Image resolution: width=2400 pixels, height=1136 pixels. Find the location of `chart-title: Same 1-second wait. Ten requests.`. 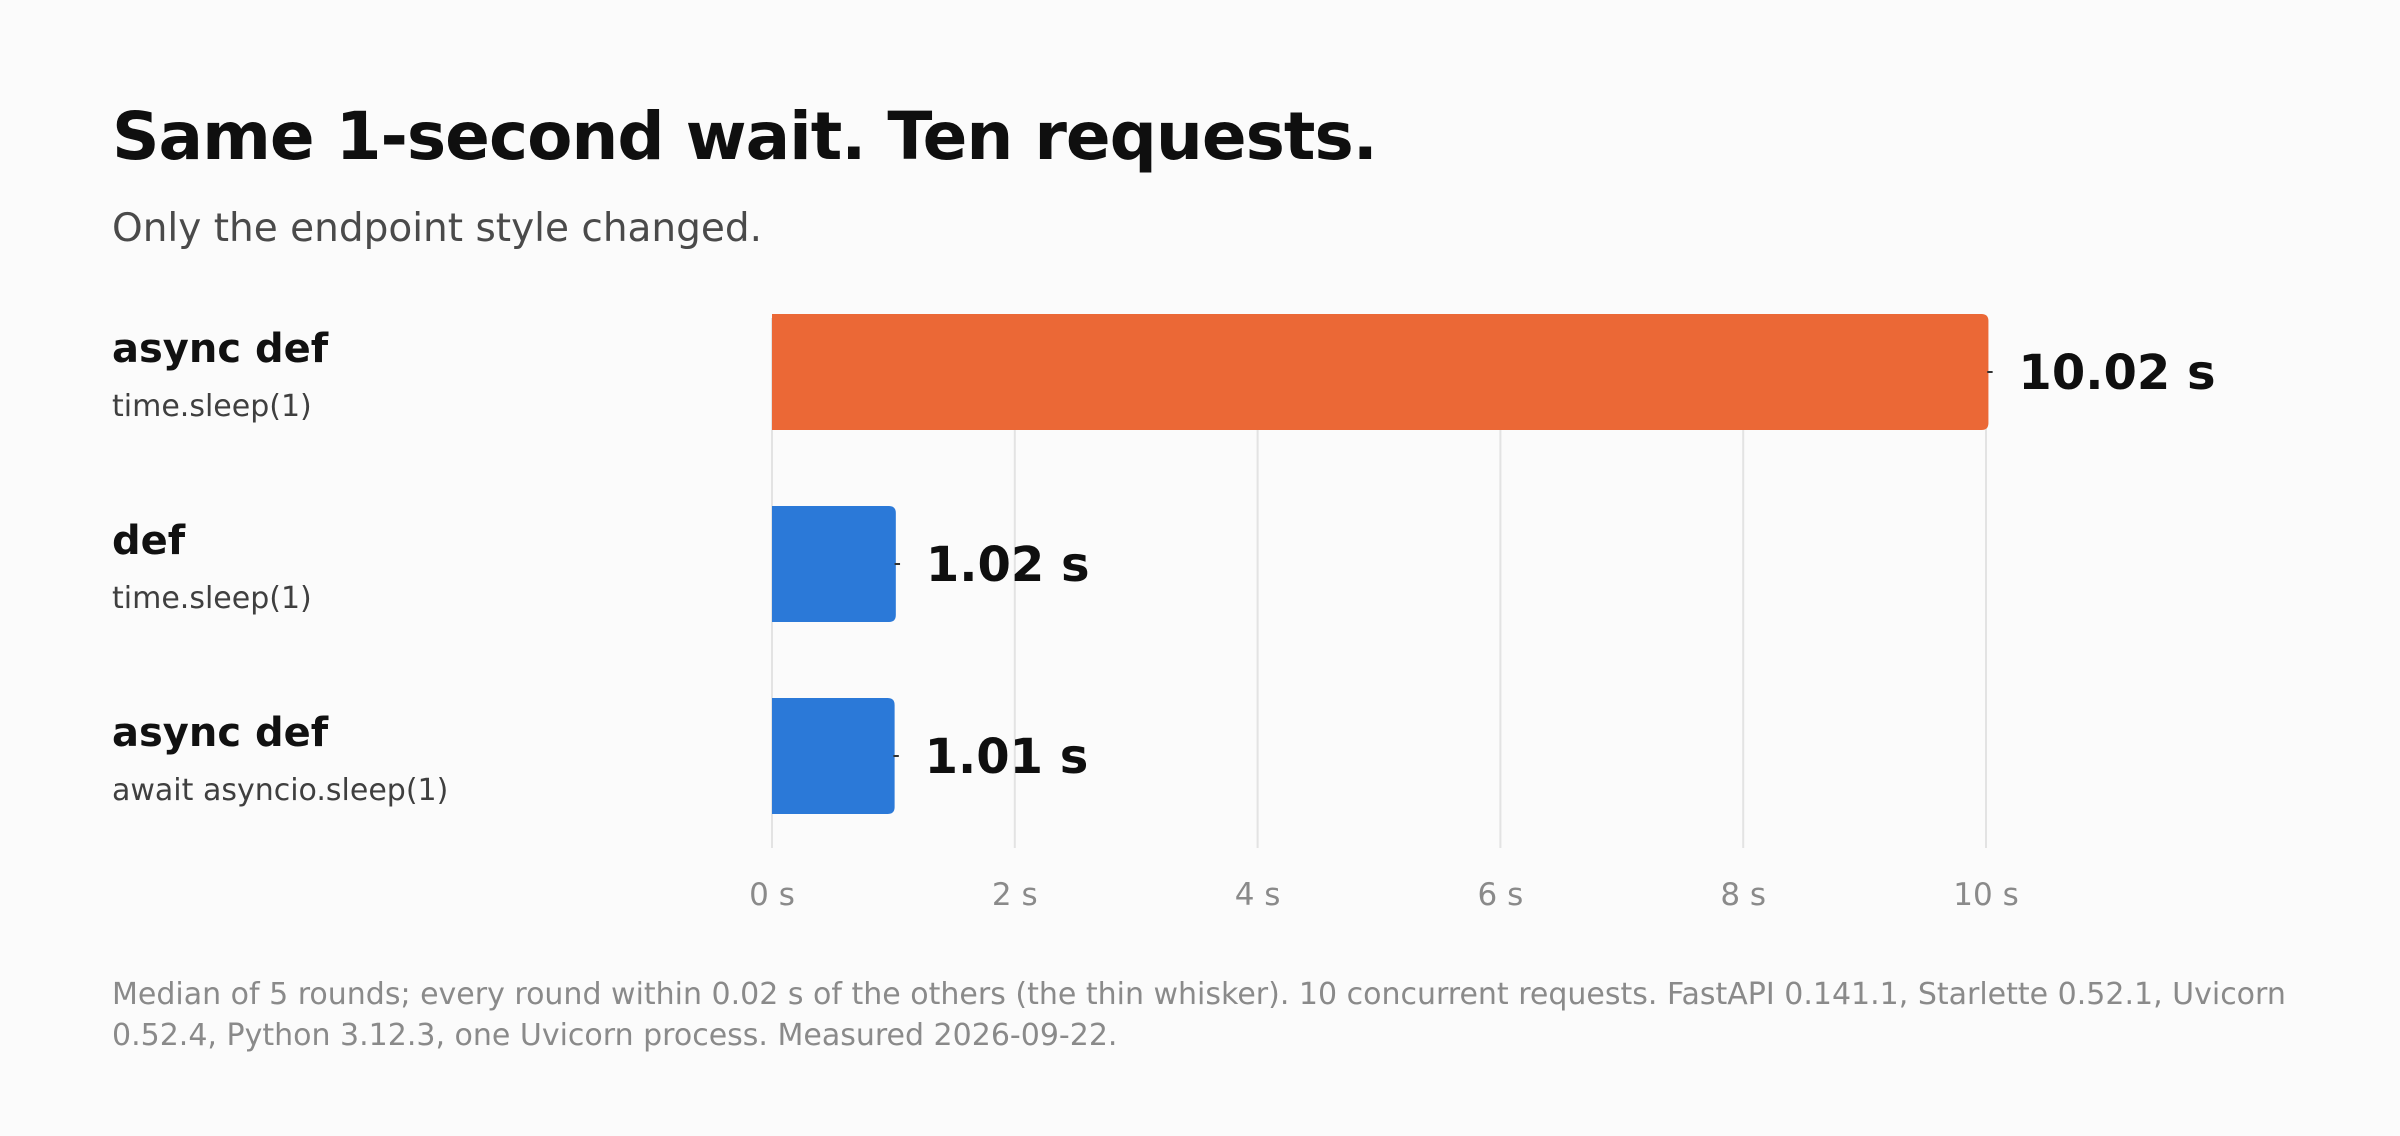

chart-title: Same 1-second wait. Ten requests. is located at coordinates (745, 136).